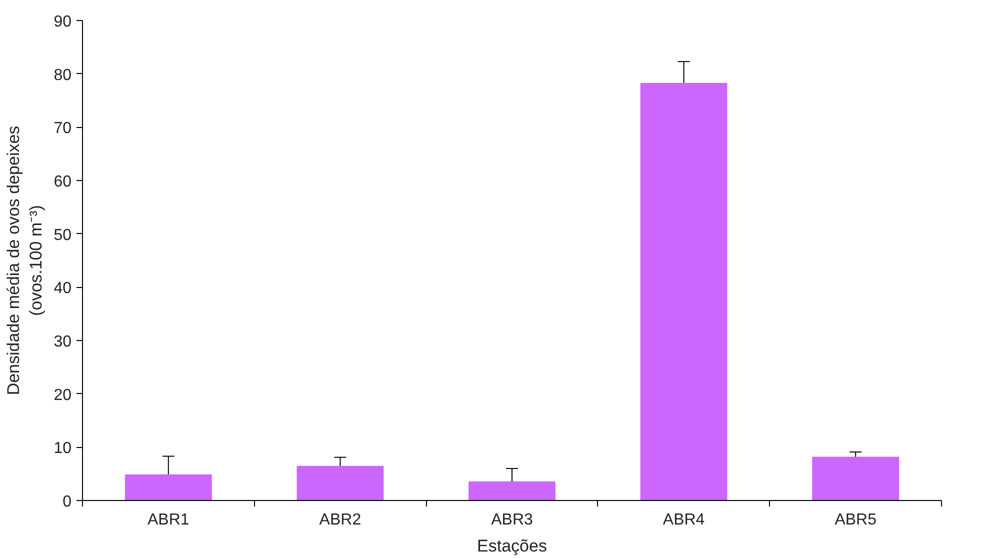 Image resolution: width=981 pixels, height=558 pixels. Describe the element at coordinates (683, 520) in the screenshot. I see `x-tick-label: ABR4` at that location.